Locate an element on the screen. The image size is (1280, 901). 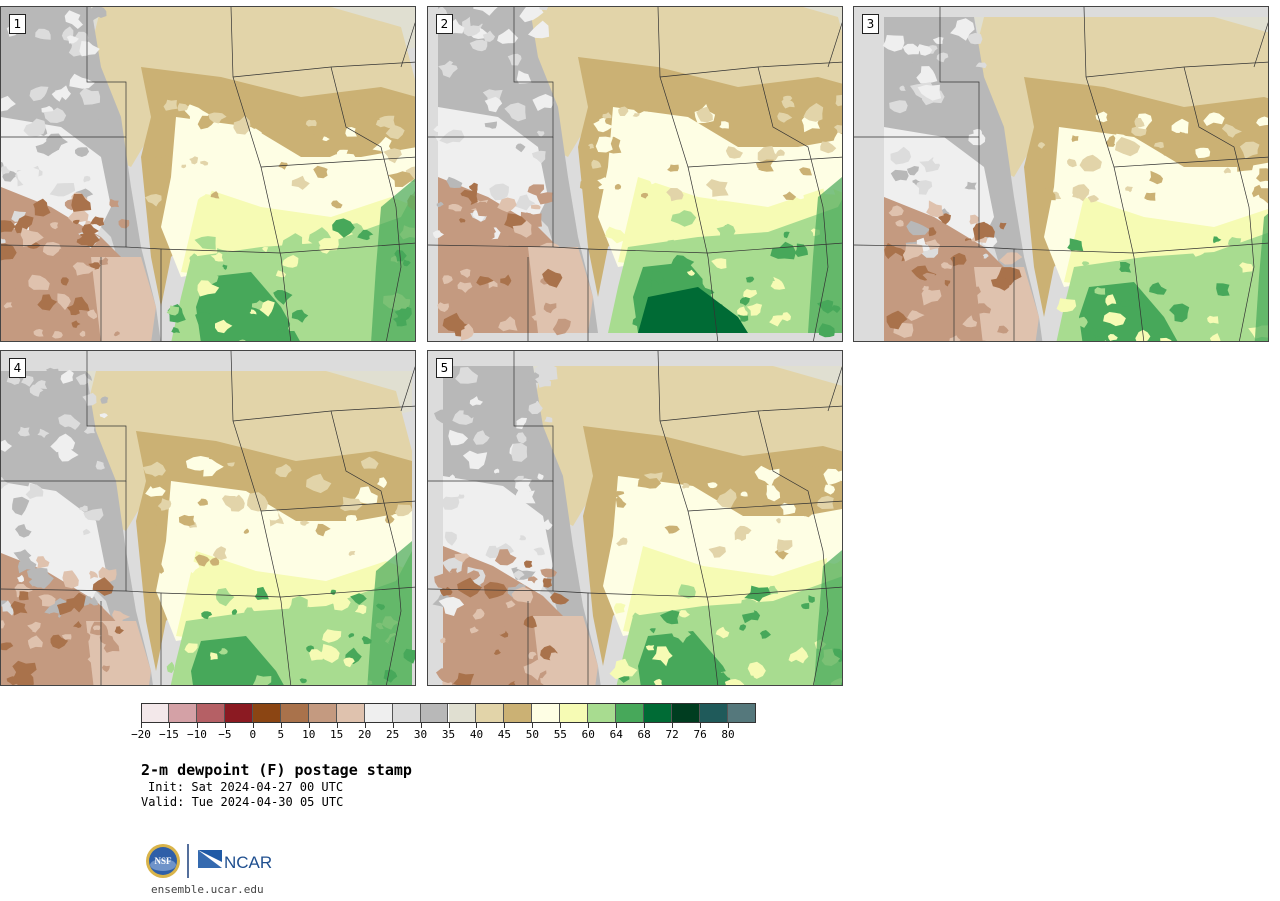
colorbar-tick-label: 20 is located at coordinates (365, 734).